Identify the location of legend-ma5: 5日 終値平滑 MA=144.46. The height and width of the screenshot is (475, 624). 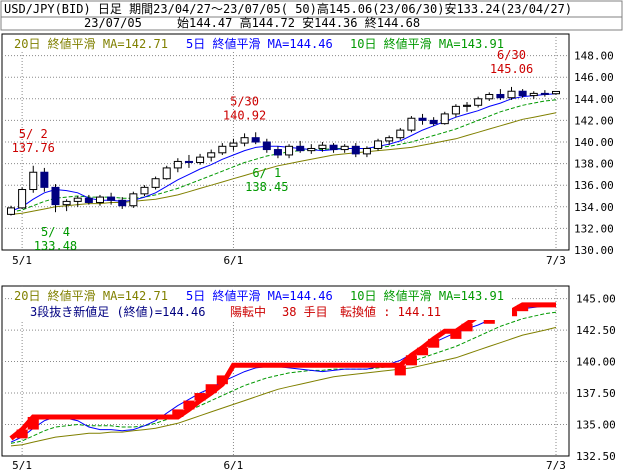
(259, 43).